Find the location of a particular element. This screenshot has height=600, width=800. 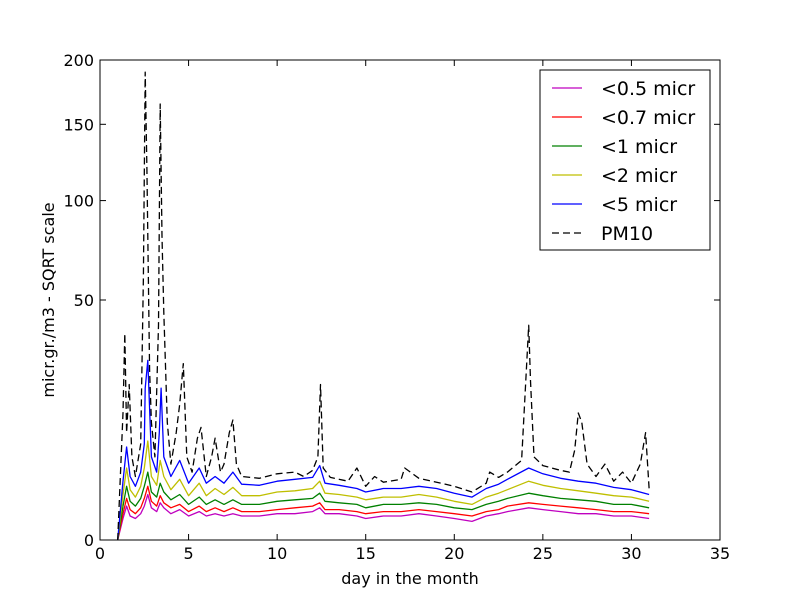

legend-label-1: <0.7 micr is located at coordinates (648, 118).